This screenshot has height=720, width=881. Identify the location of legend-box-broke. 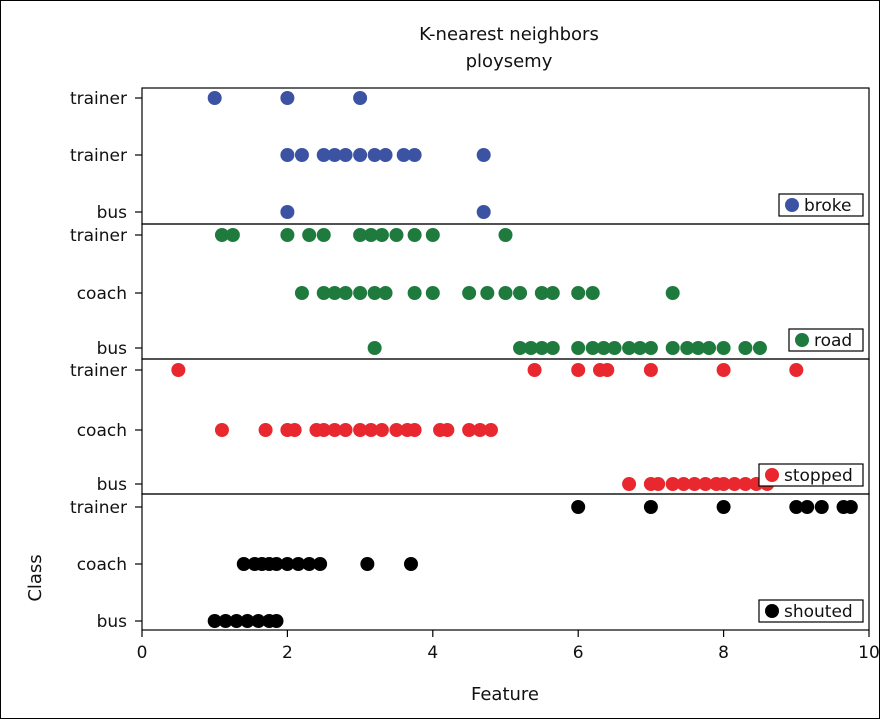
(821, 205).